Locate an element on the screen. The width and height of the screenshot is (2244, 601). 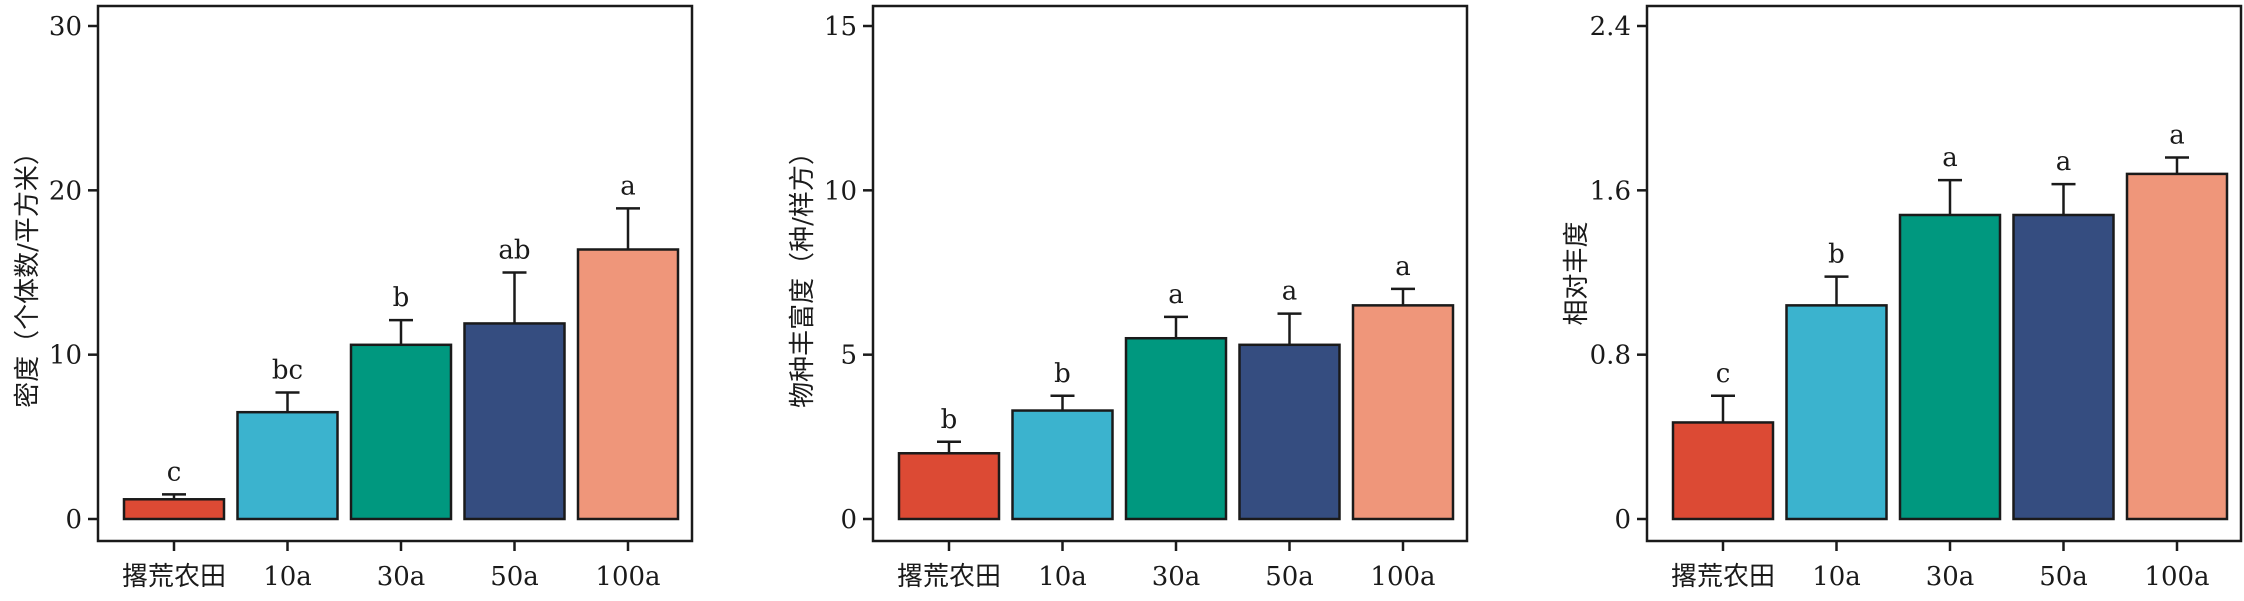
significance-label: ab is located at coordinates (514, 251).